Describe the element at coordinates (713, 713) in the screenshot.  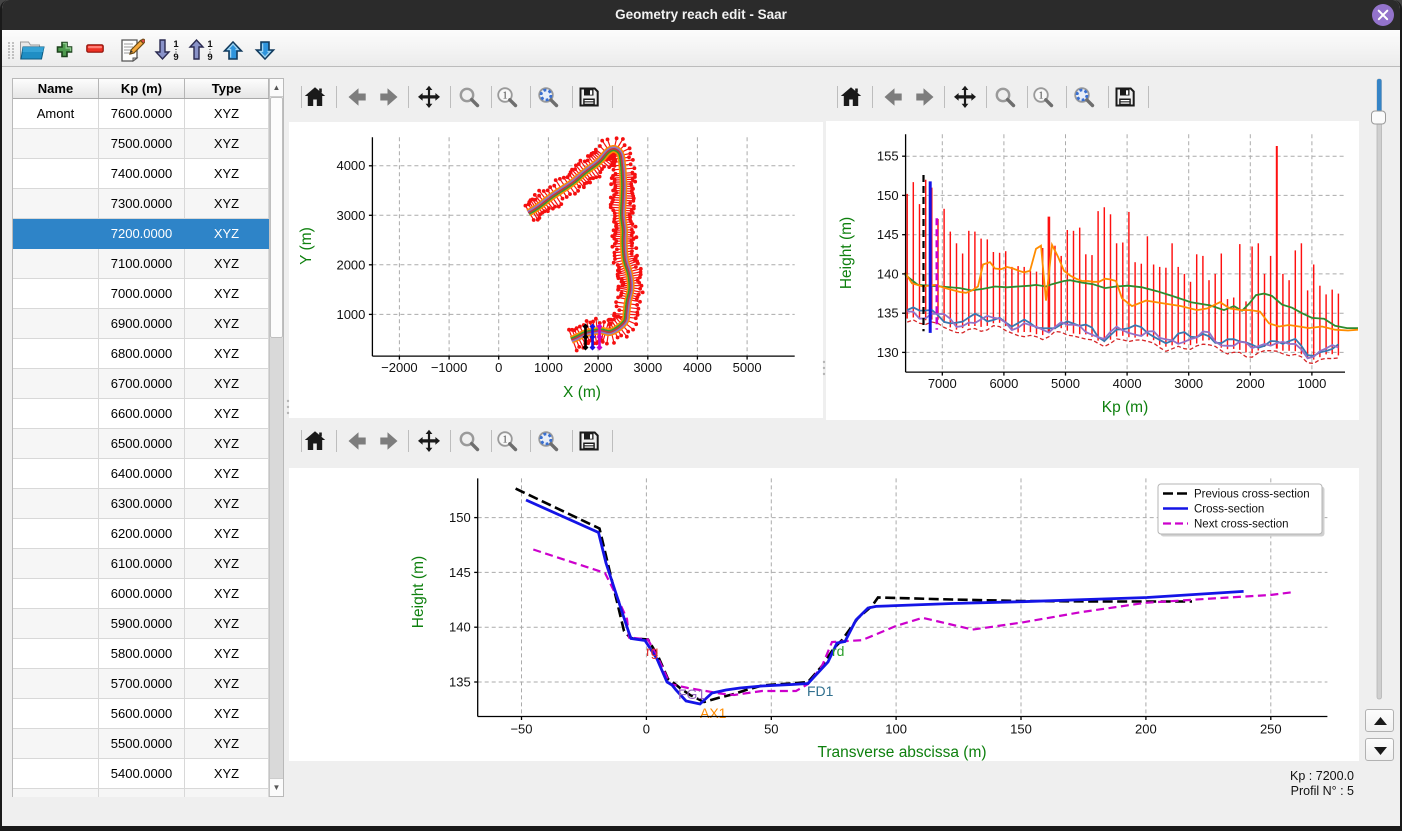
I see `svg-text: AX1` at that location.